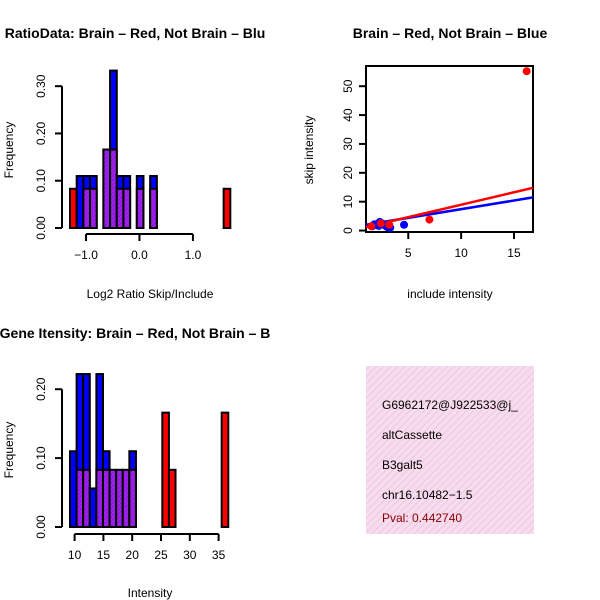  Describe the element at coordinates (514, 253) in the screenshot. I see `scatter-x-tick-label-2: 15` at that location.